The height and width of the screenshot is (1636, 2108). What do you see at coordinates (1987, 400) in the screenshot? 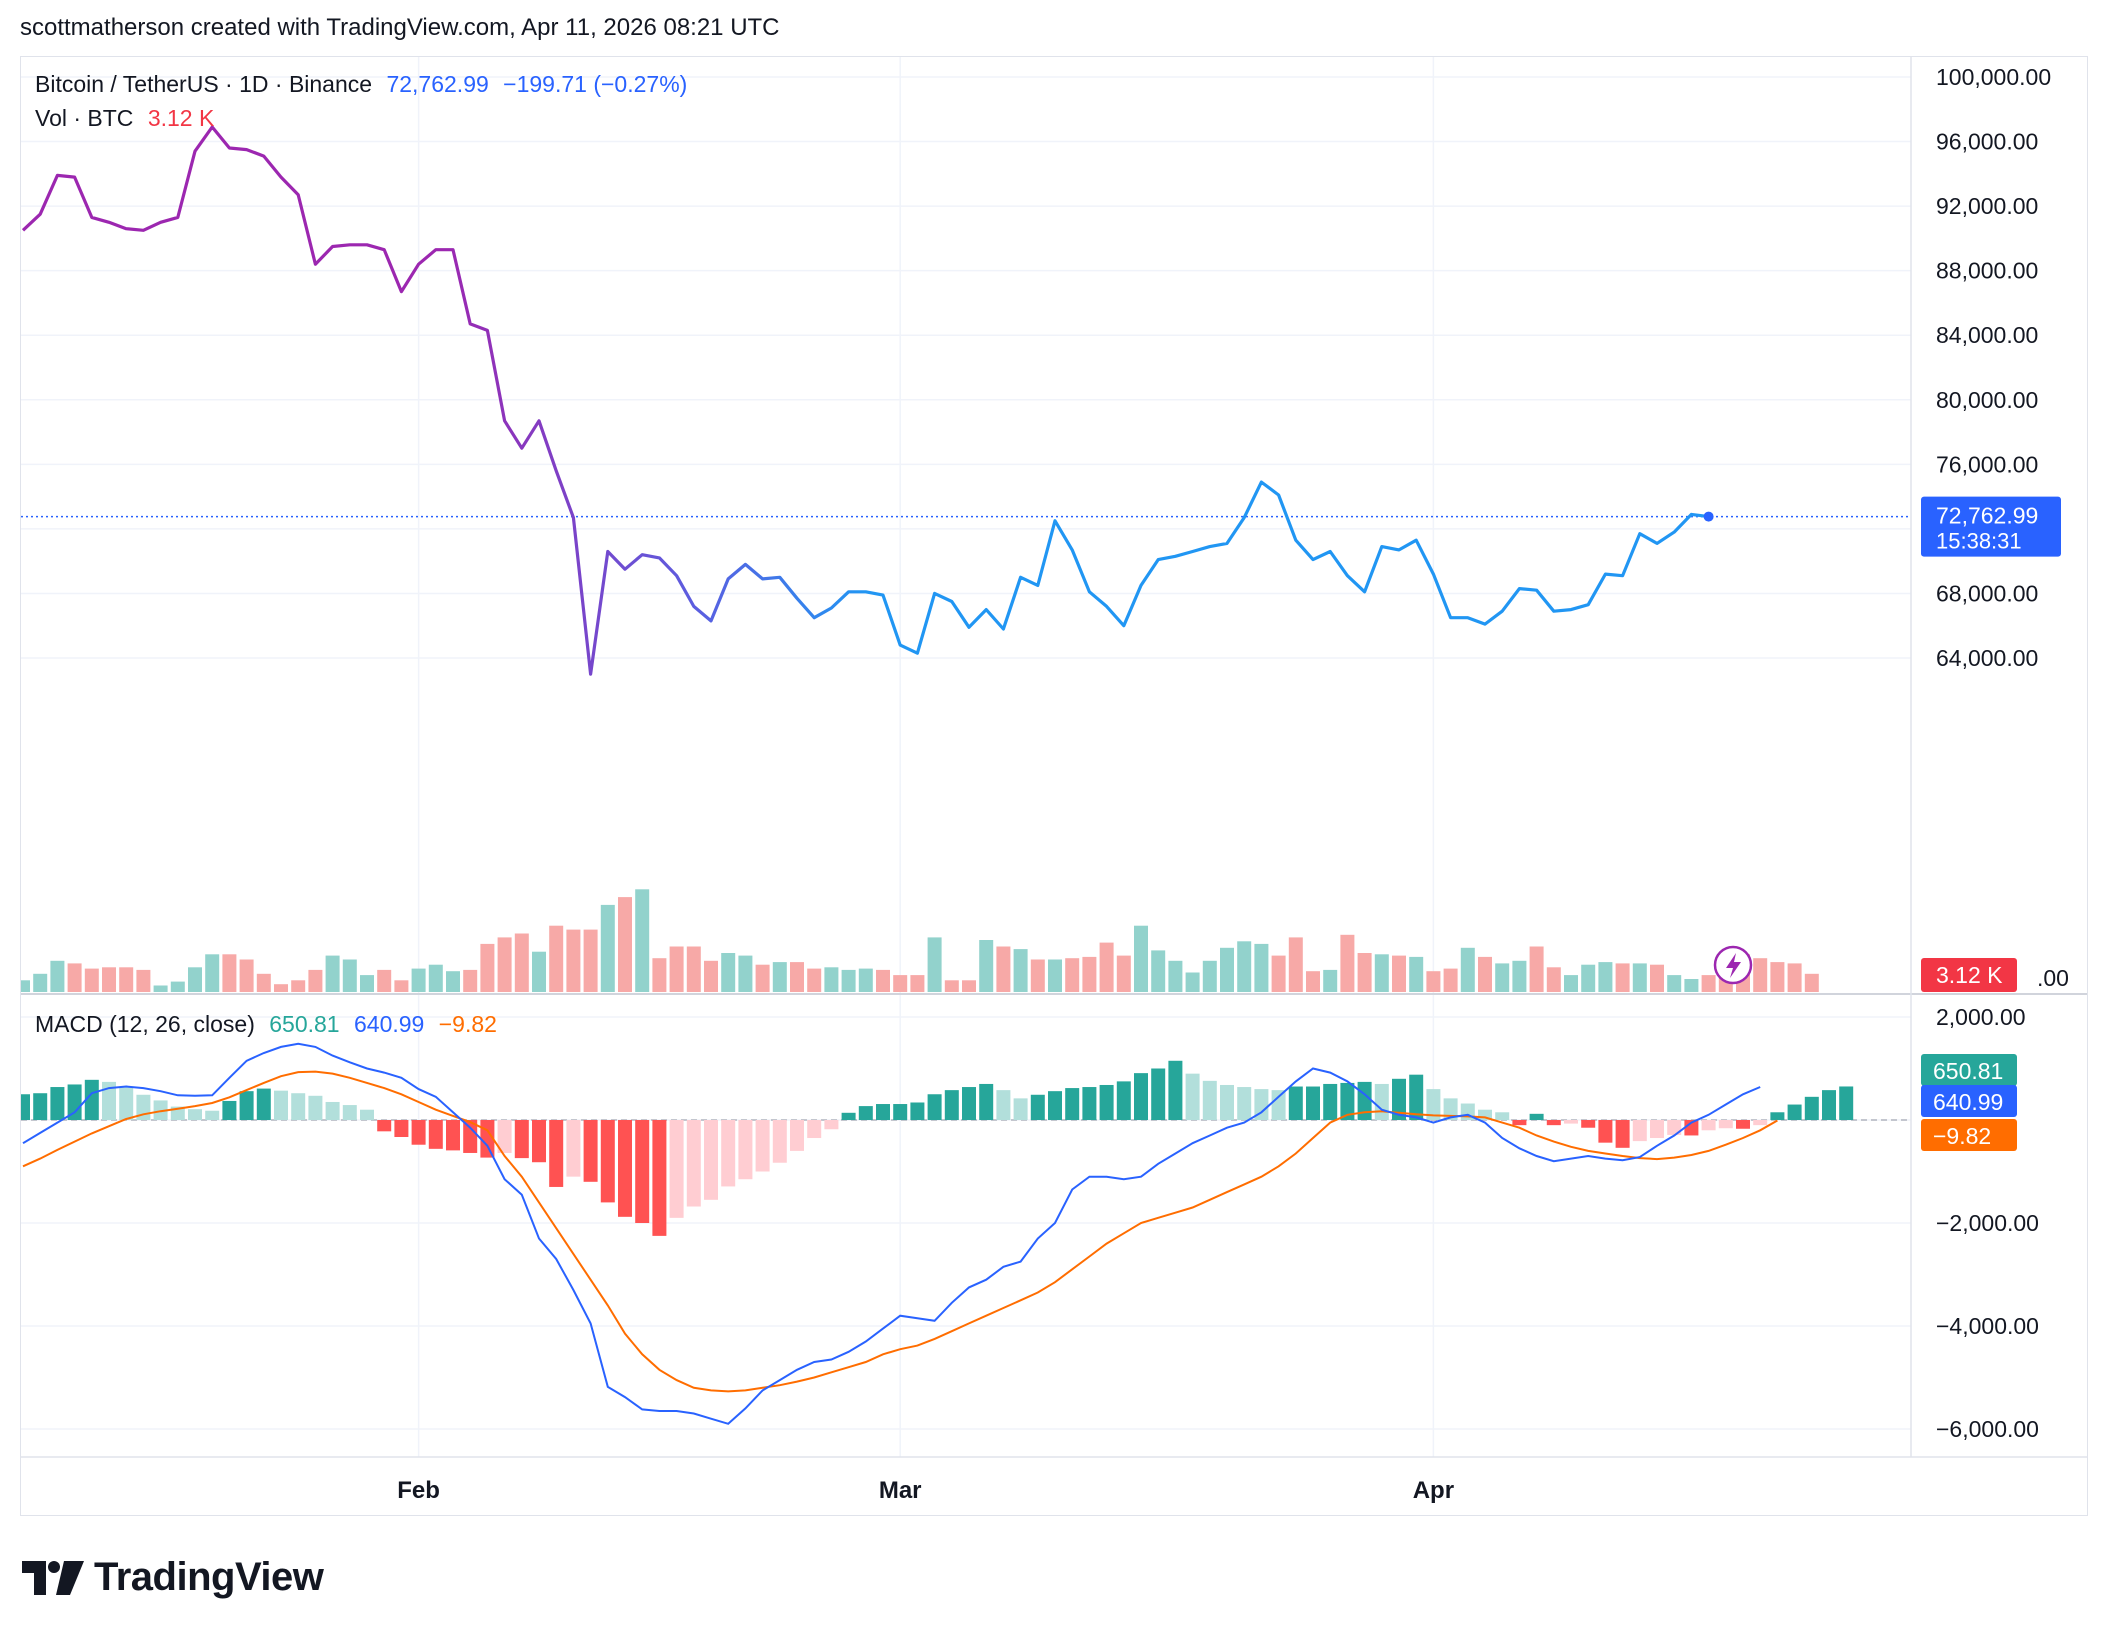
I see `price-axis-tick: 80,000.00` at bounding box center [1987, 400].